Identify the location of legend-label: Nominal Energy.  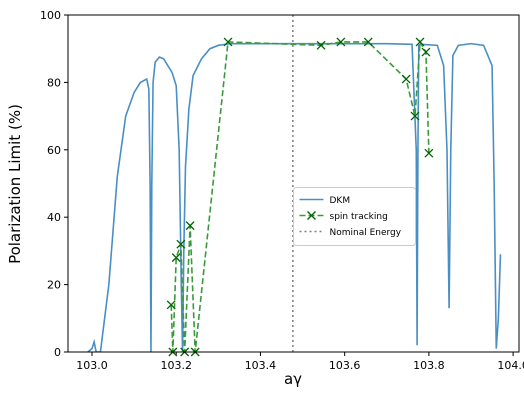
(366, 233).